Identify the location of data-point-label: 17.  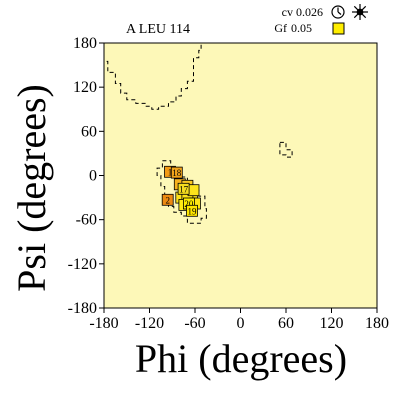
(184, 189).